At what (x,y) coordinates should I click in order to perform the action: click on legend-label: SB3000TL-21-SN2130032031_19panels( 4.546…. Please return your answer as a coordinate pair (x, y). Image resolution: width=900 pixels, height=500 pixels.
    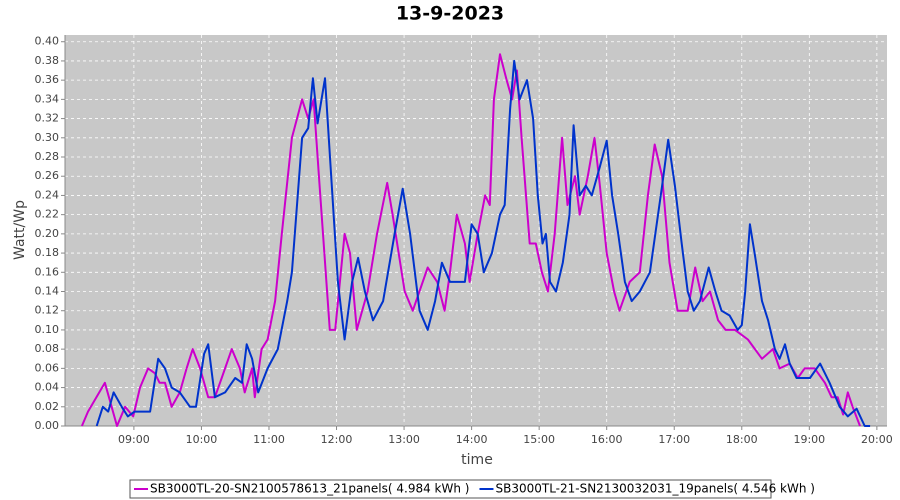
    Looking at the image, I should click on (654, 489).